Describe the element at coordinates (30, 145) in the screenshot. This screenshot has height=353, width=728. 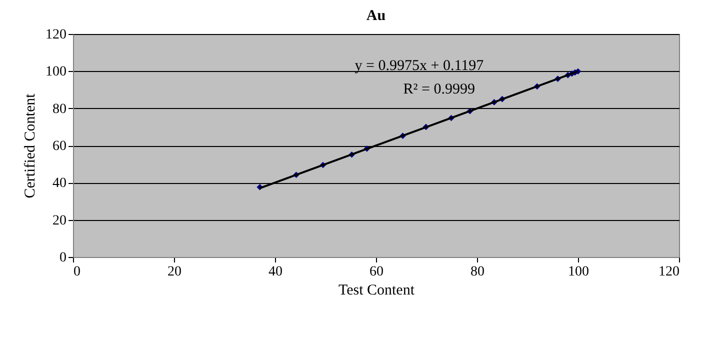
I see `y-axis-title: Certified Content` at that location.